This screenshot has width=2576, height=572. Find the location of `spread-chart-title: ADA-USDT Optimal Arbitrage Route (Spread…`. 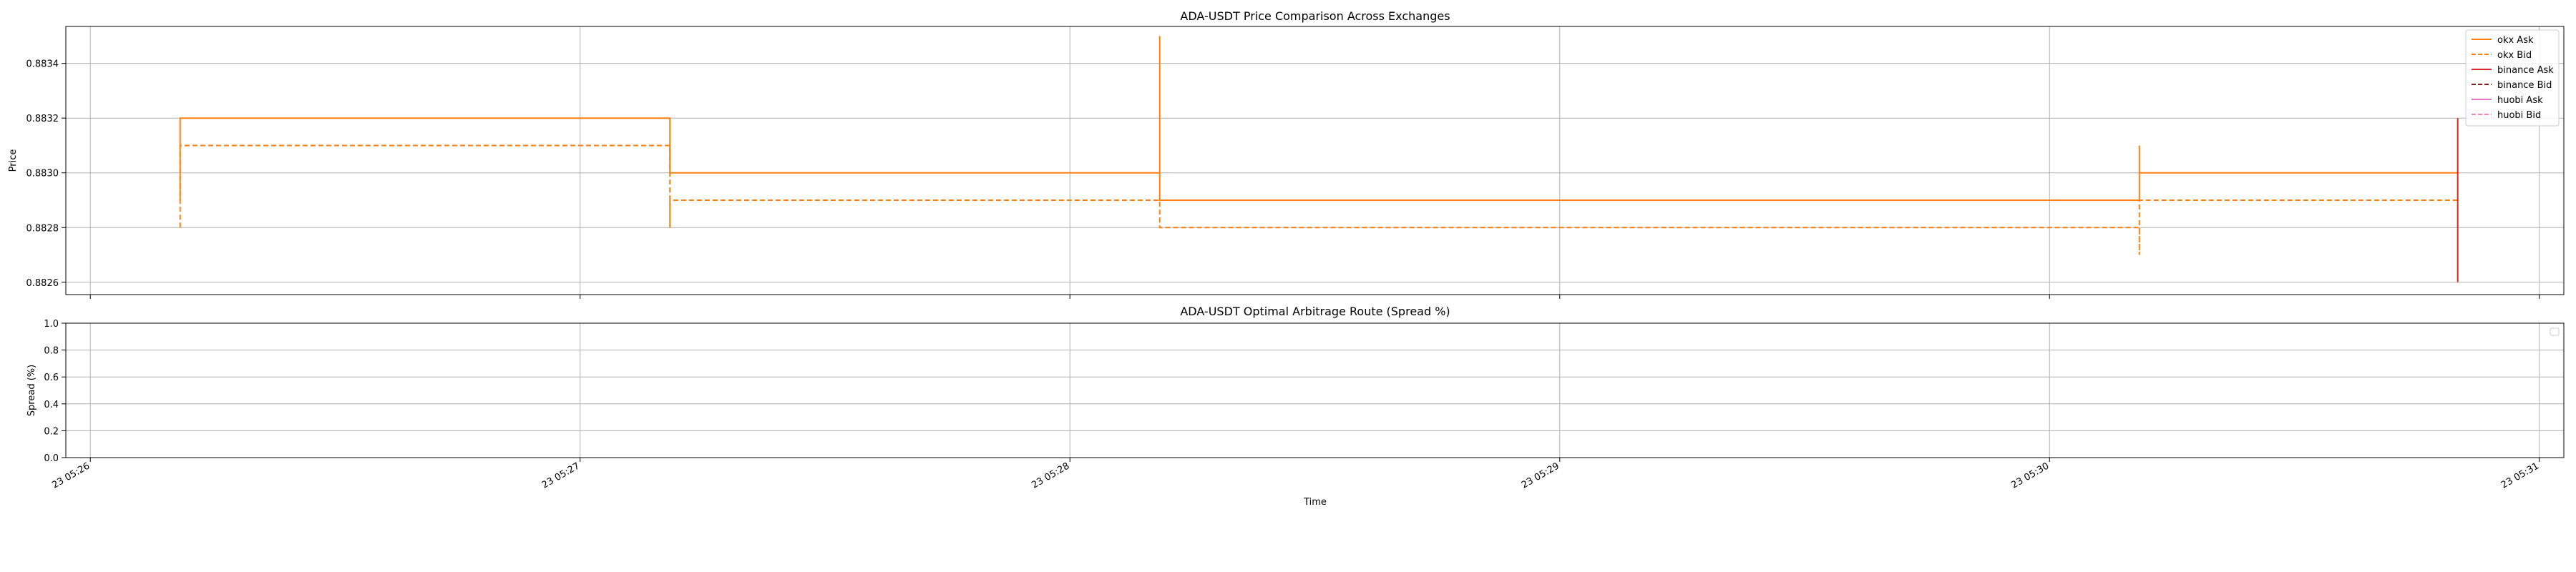

spread-chart-title: ADA-USDT Optimal Arbitrage Route (Spread… is located at coordinates (1315, 311).